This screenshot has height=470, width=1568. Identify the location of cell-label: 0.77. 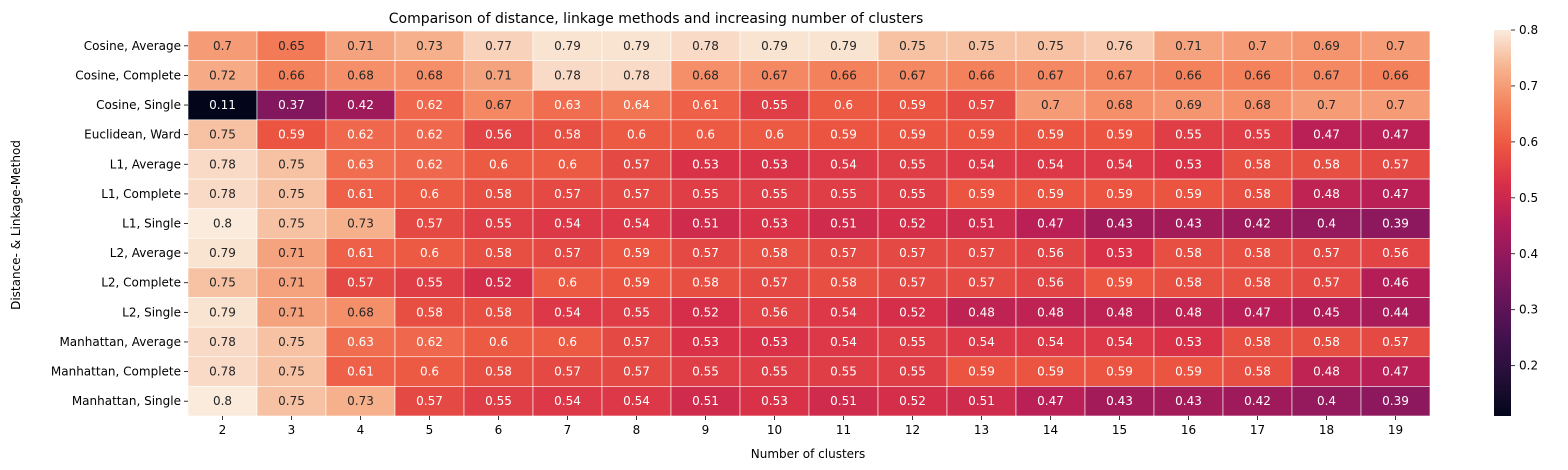
(498, 46).